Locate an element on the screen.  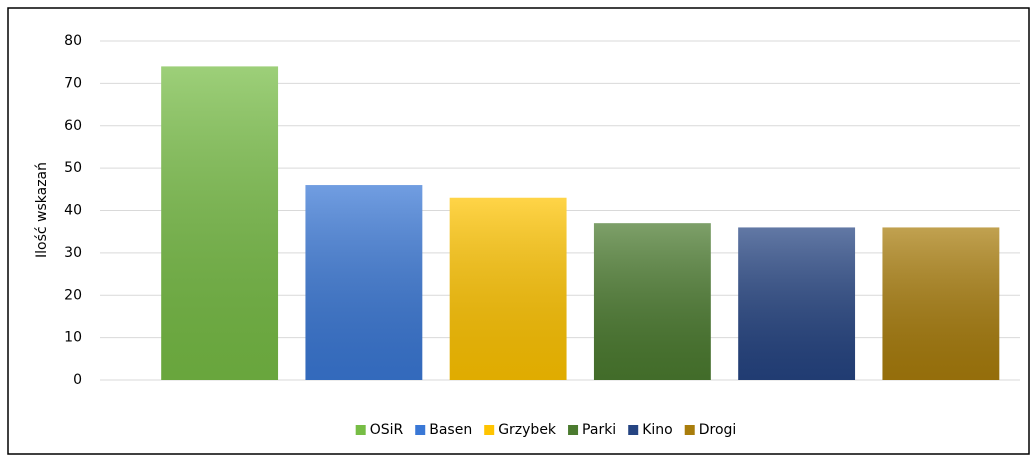
y-tick-label: 0 is located at coordinates (77, 380).